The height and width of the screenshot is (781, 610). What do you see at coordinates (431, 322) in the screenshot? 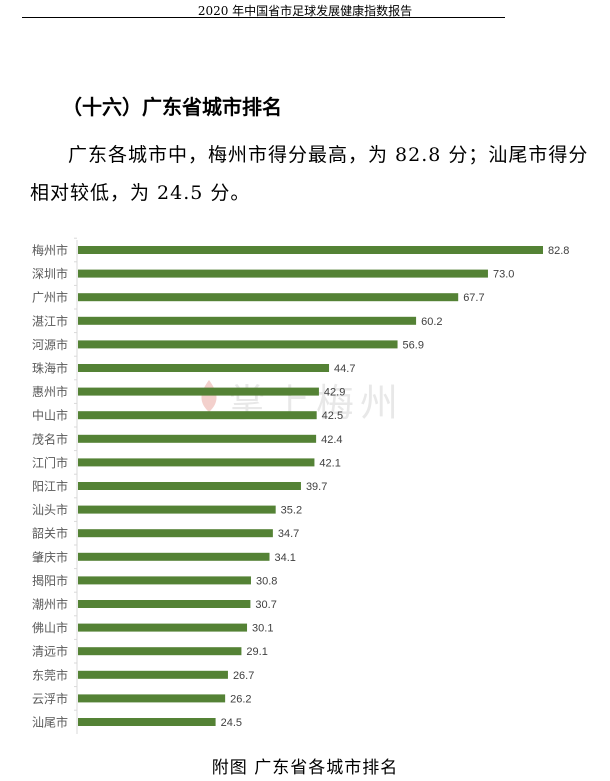
I see `value-label: 60.2` at bounding box center [431, 322].